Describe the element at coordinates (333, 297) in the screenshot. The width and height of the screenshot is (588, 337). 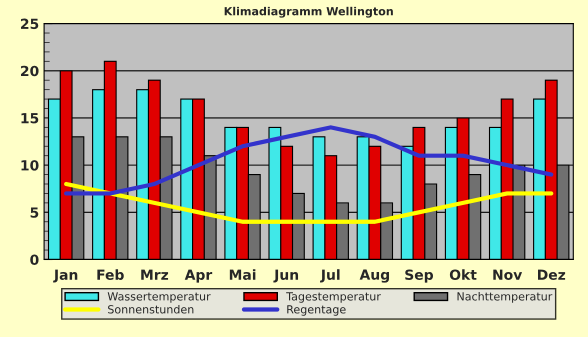
I see `legend-label: Tagestemperatur` at that location.